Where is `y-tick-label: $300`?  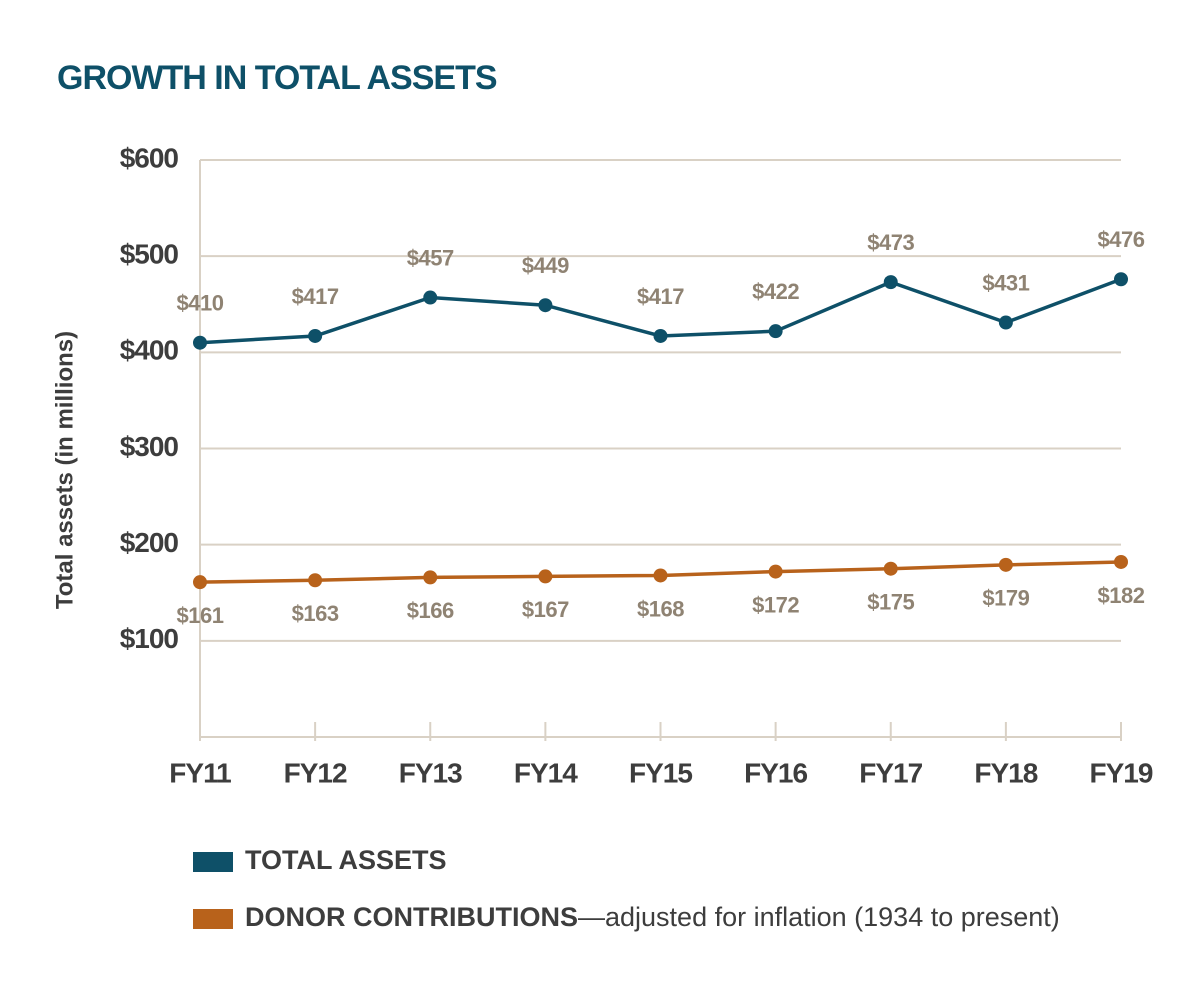 y-tick-label: $300 is located at coordinates (149, 446).